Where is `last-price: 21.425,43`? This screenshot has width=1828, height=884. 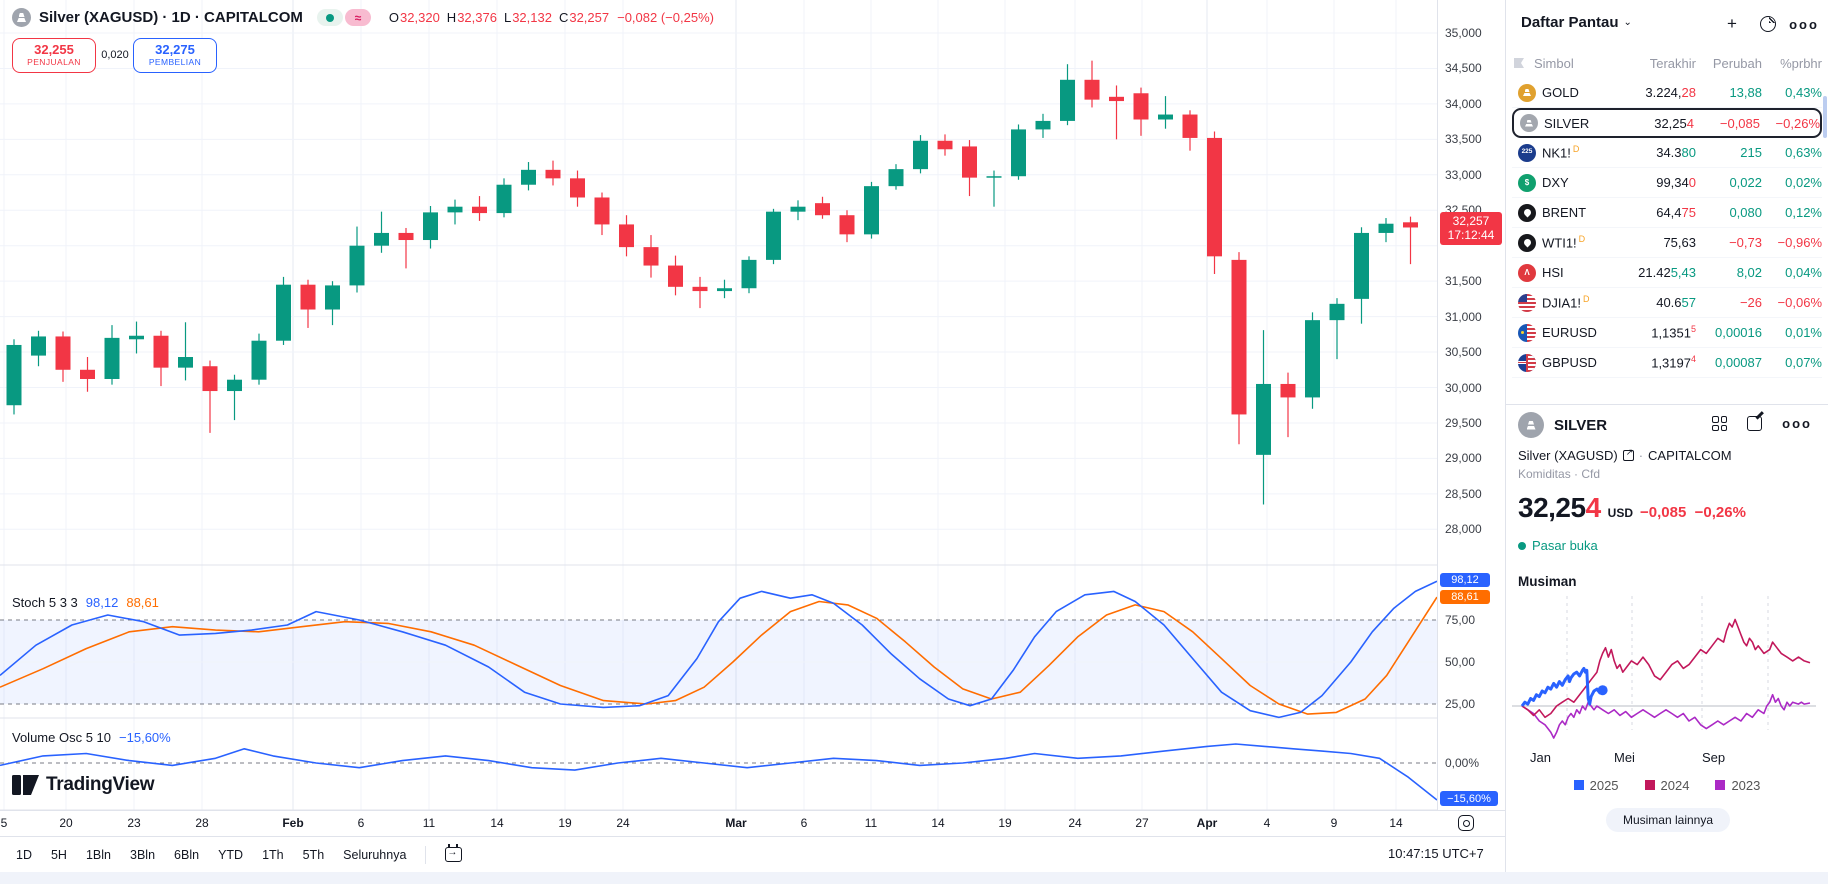 last-price: 21.425,43 is located at coordinates (1667, 272).